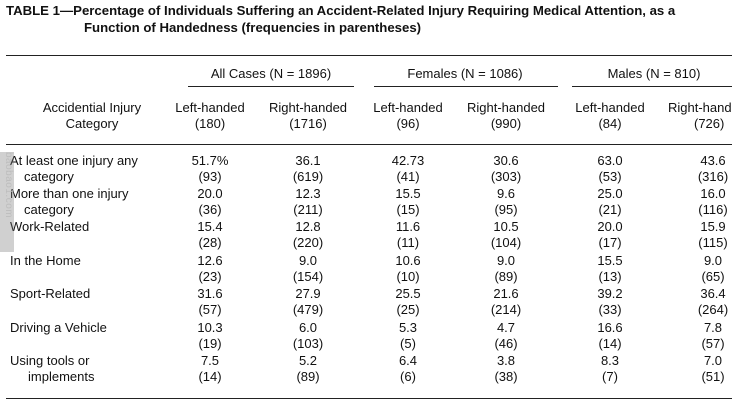  I want to click on row-category: Work-Related, so click(90, 227).